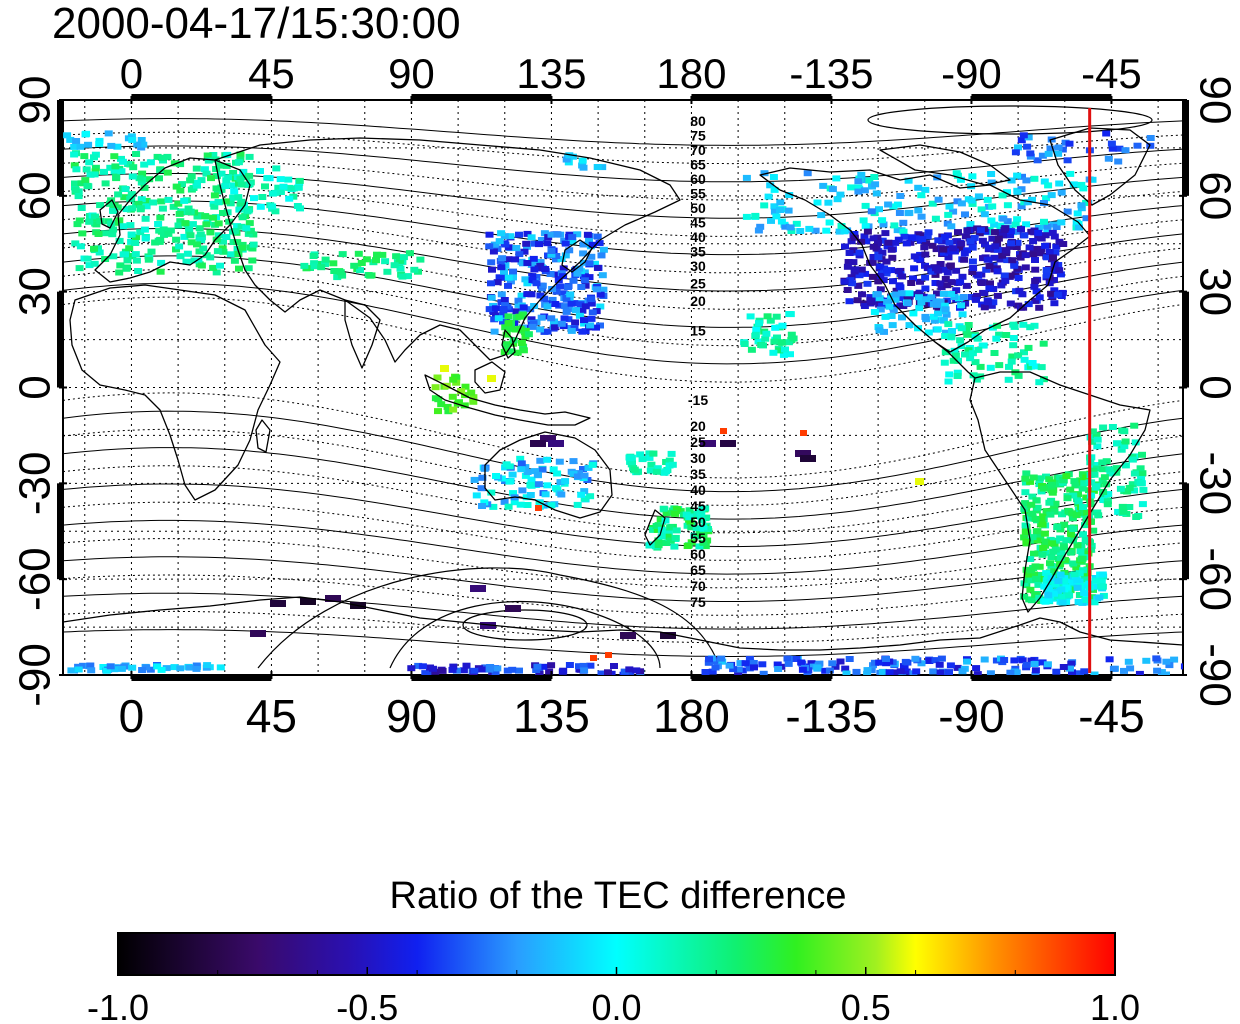 The height and width of the screenshot is (1024, 1240). What do you see at coordinates (577, 256) in the screenshot?
I see `coast-japan` at bounding box center [577, 256].